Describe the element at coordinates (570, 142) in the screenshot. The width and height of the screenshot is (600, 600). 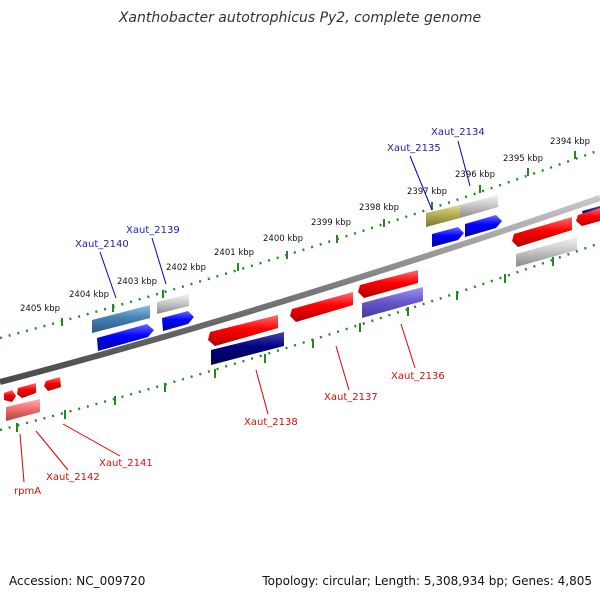
I see `scale-label: 2394 kbp` at that location.